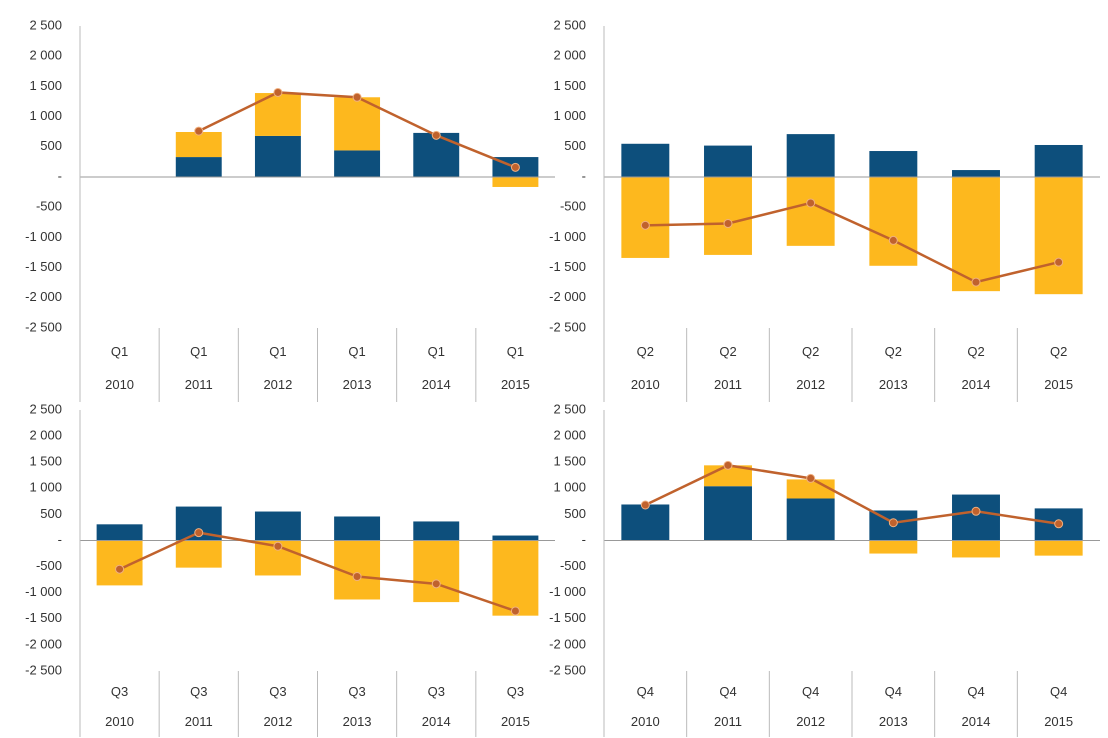 This screenshot has width=1108, height=738. I want to click on x-group-label: 2015, so click(1058, 721).